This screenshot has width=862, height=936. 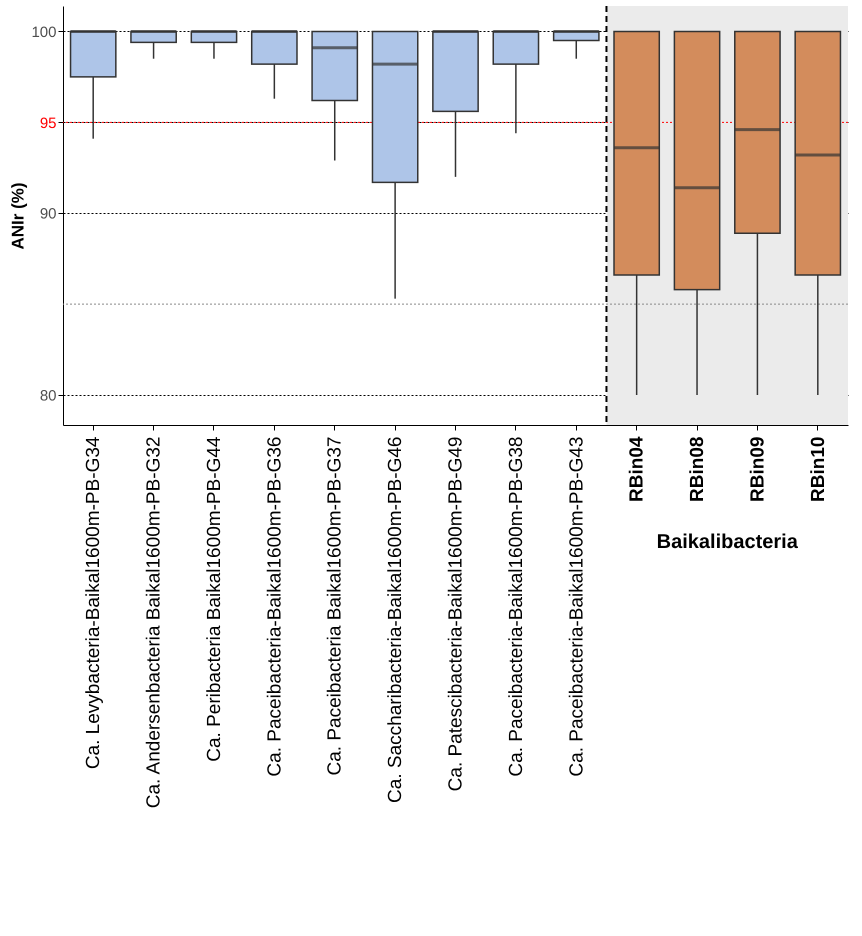 What do you see at coordinates (43, 32) in the screenshot?
I see `y-tick-label: 100` at bounding box center [43, 32].